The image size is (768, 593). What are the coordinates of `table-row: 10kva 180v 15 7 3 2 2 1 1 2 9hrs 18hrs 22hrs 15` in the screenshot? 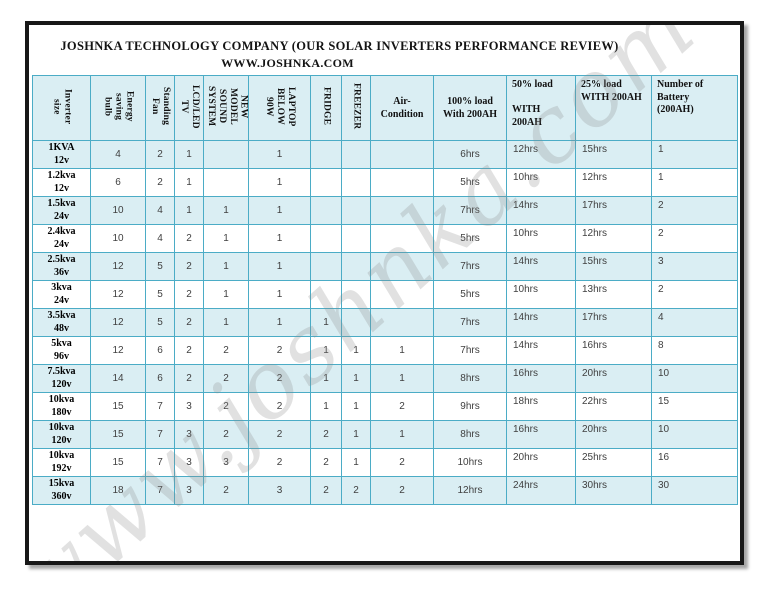 It's located at (385, 406).